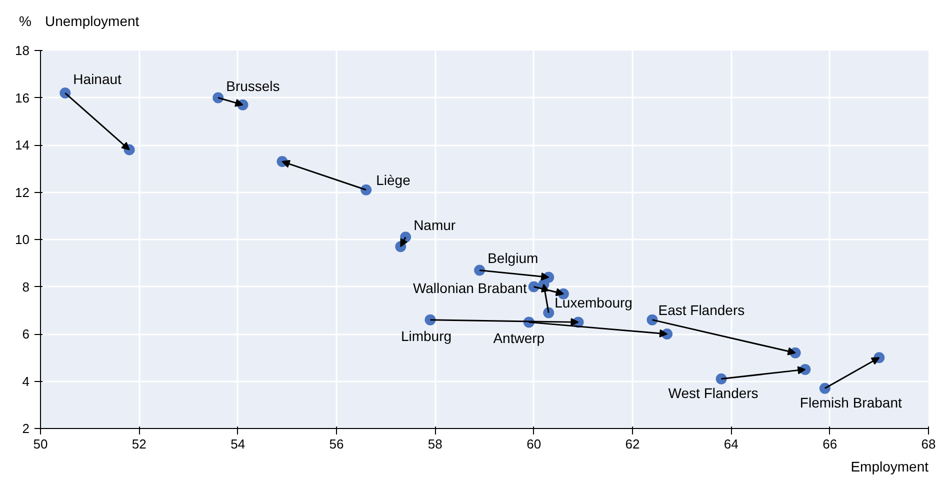  I want to click on x-tick-label: 56, so click(336, 444).